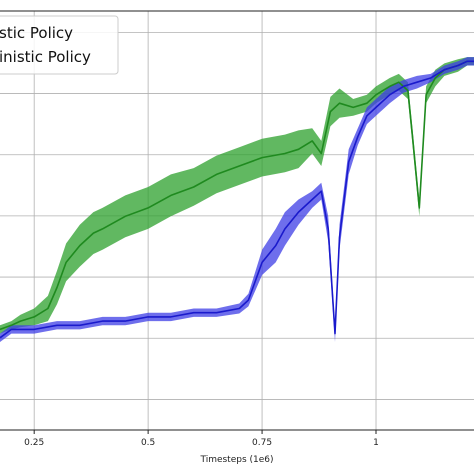 This screenshot has width=474, height=474. Describe the element at coordinates (262, 443) in the screenshot. I see `x-tick-label-2: 0.75` at that location.